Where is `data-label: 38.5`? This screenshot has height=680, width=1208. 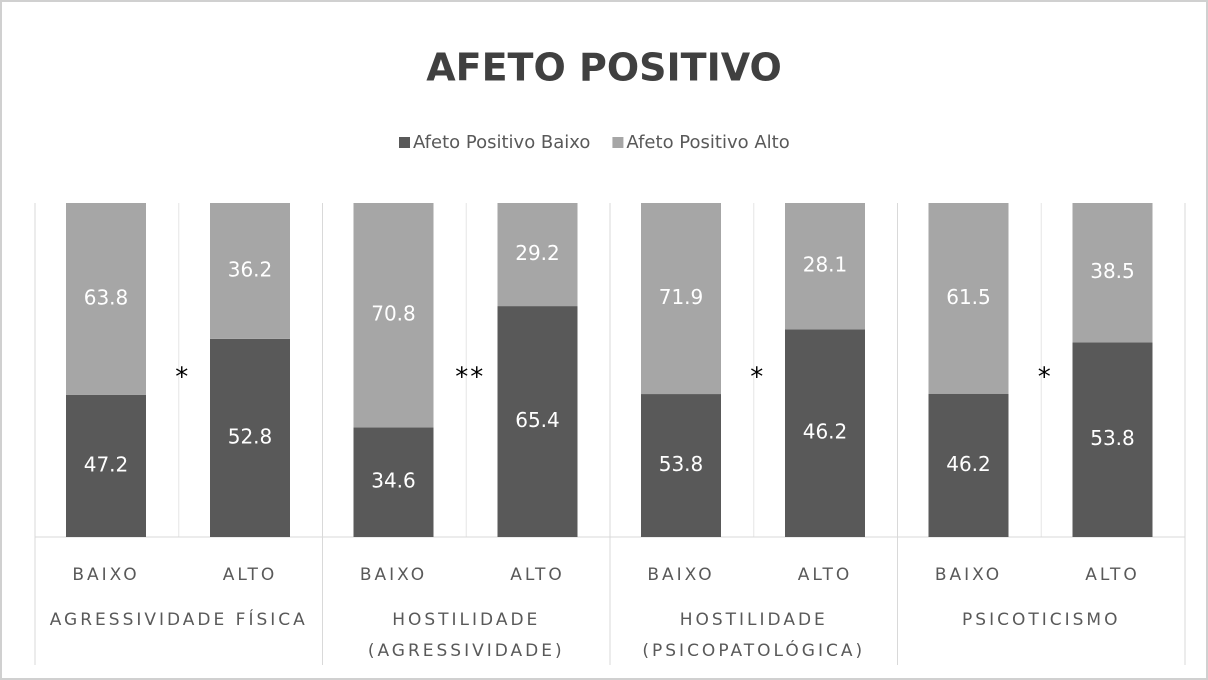 data-label: 38.5 is located at coordinates (1112, 271).